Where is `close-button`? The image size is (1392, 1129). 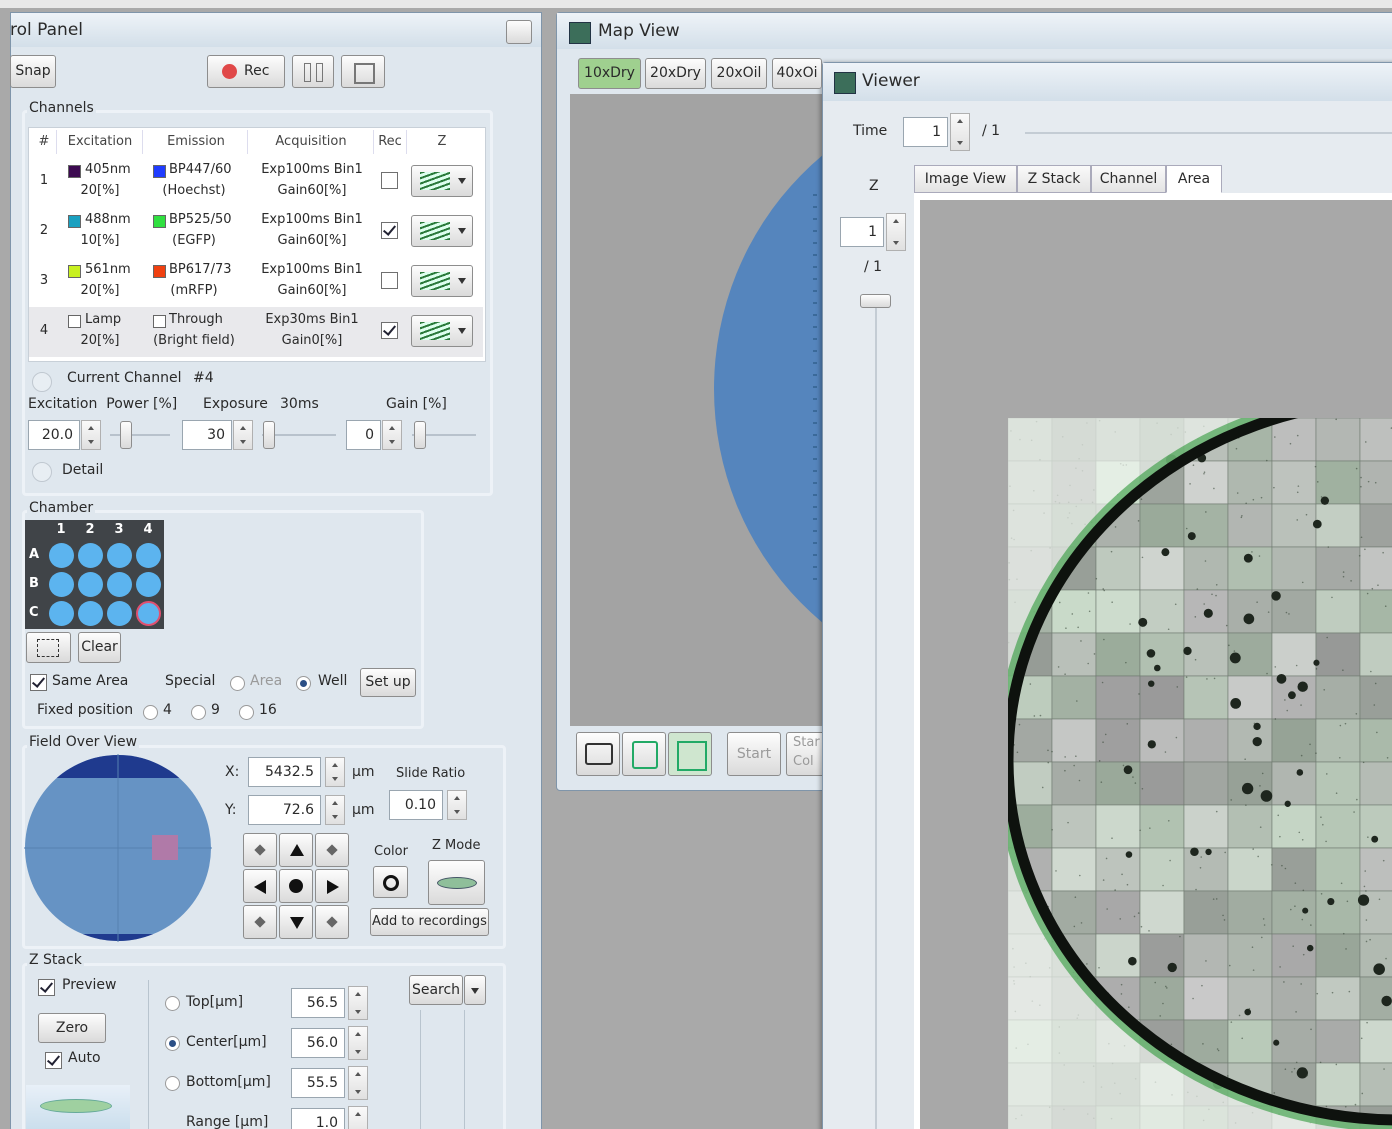 close-button is located at coordinates (519, 32).